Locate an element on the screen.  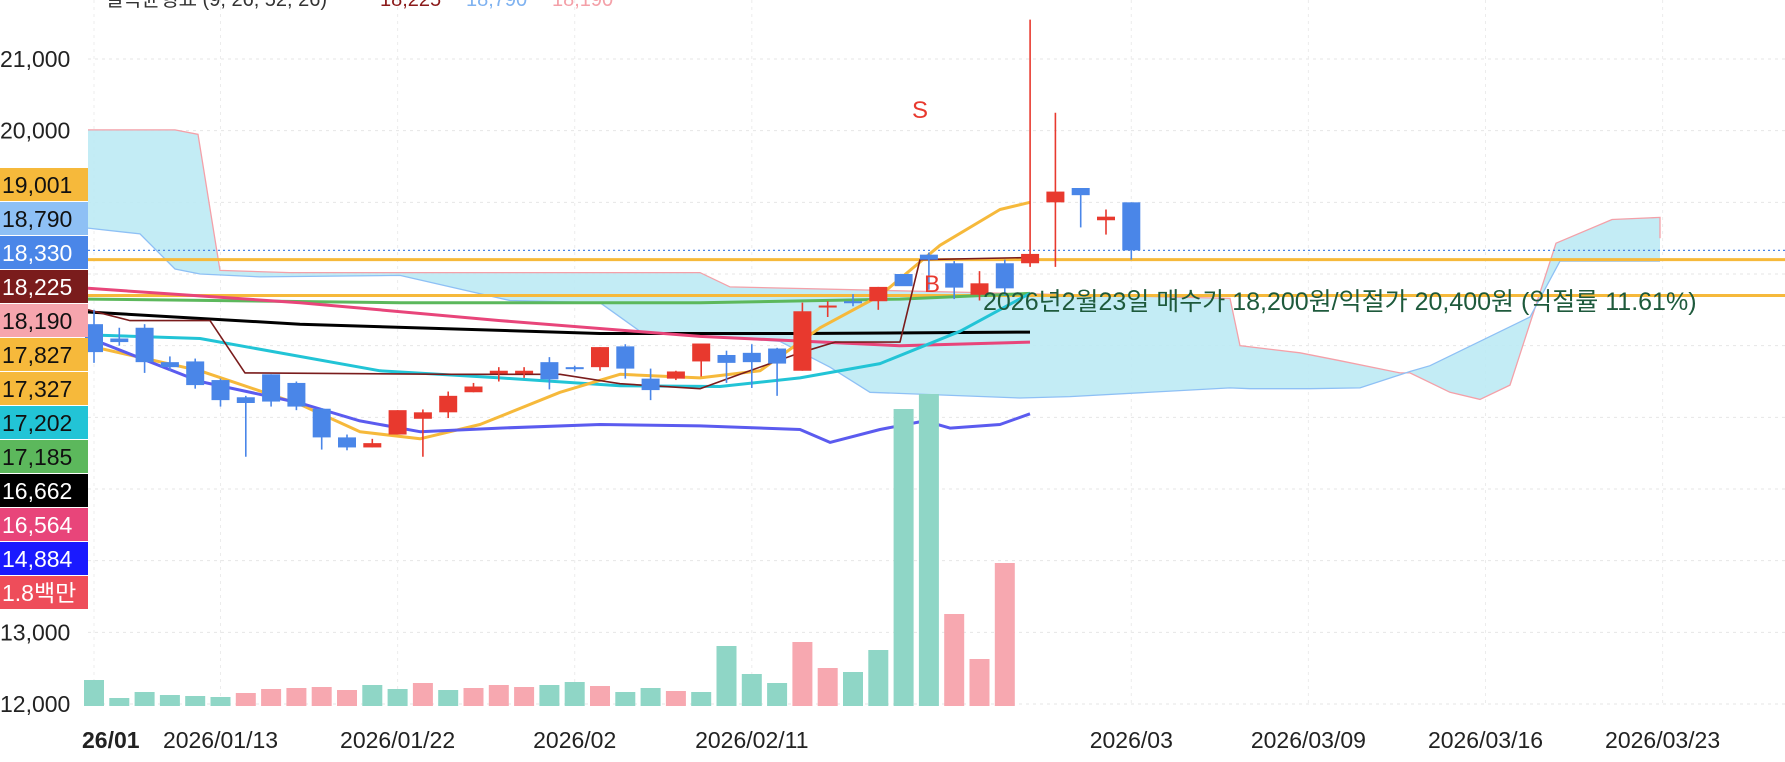
sell-marker: S is located at coordinates (920, 110).